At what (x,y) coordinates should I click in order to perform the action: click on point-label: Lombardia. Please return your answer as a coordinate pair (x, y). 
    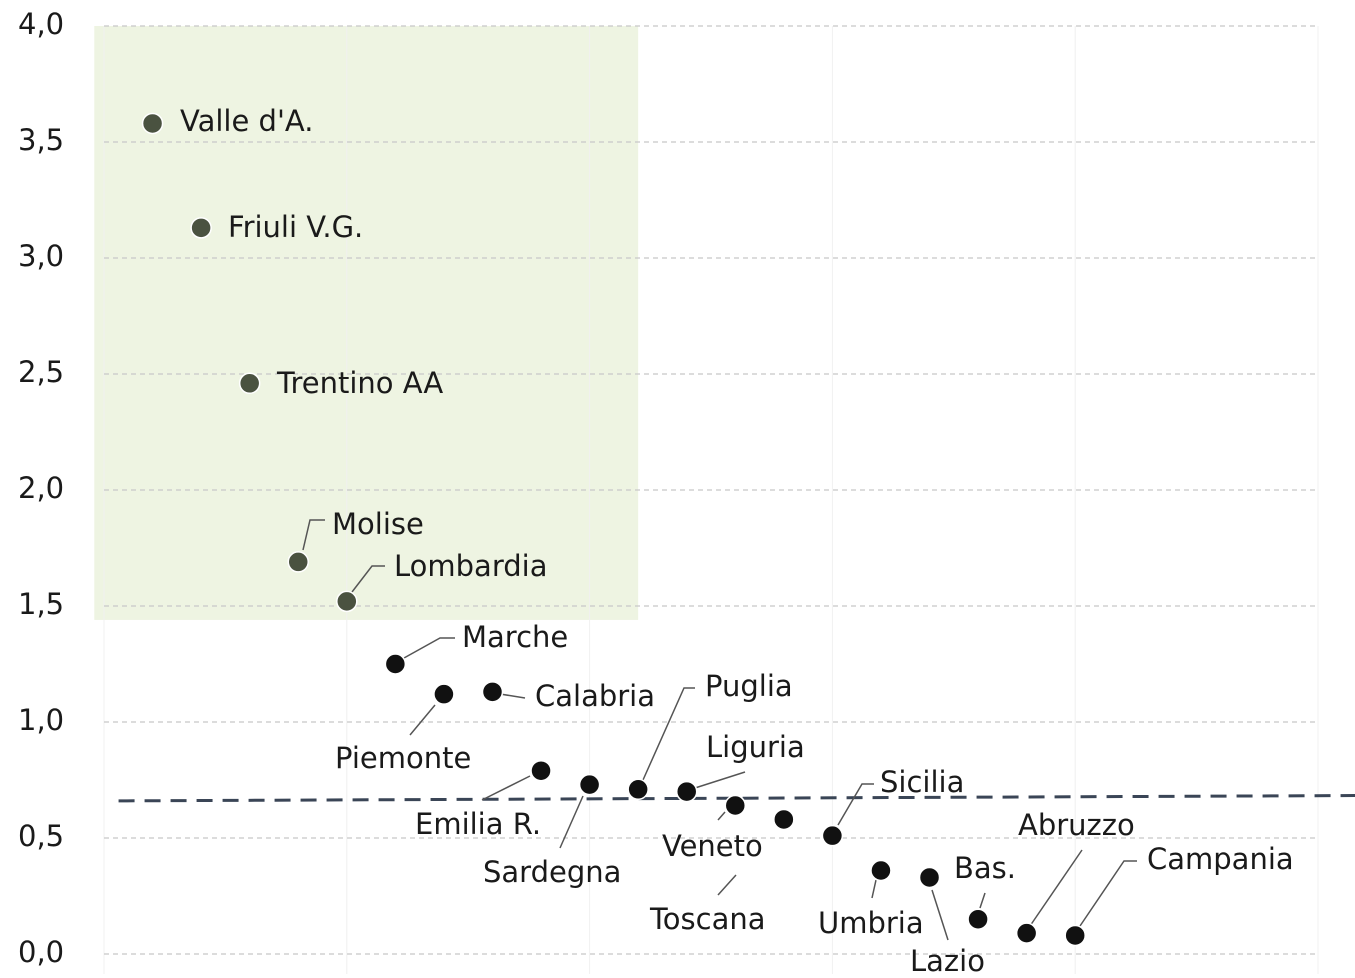
    Looking at the image, I should click on (470, 566).